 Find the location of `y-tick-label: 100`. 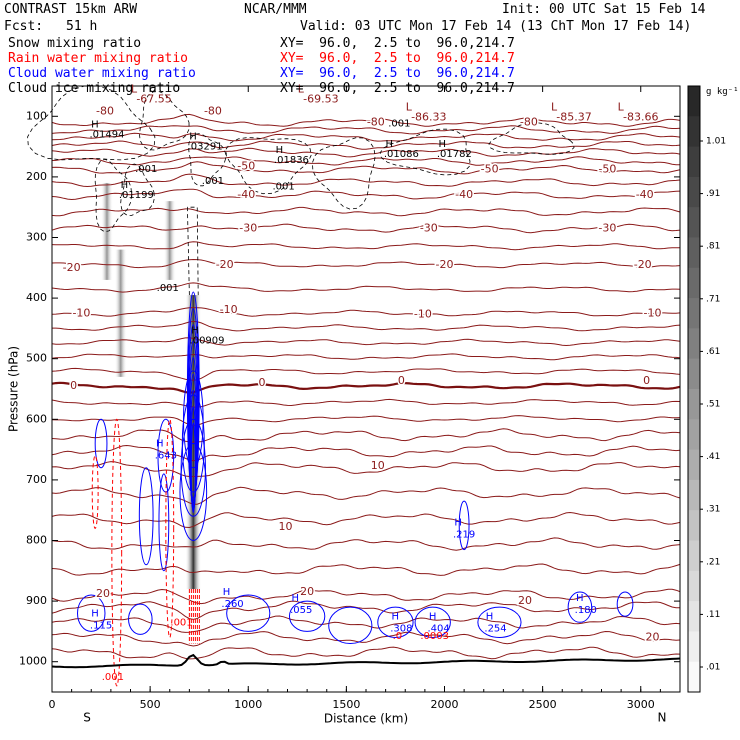

y-tick-label: 100 is located at coordinates (36, 115).